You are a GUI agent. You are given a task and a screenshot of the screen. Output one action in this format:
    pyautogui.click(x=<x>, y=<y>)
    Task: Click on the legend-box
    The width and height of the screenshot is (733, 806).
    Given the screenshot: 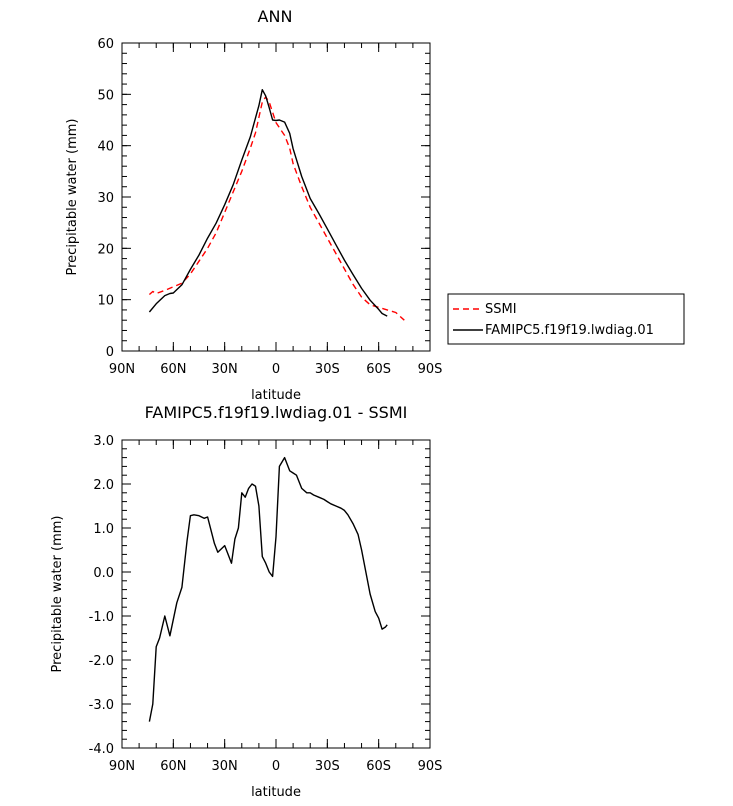 What is the action you would take?
    pyautogui.click(x=566, y=319)
    